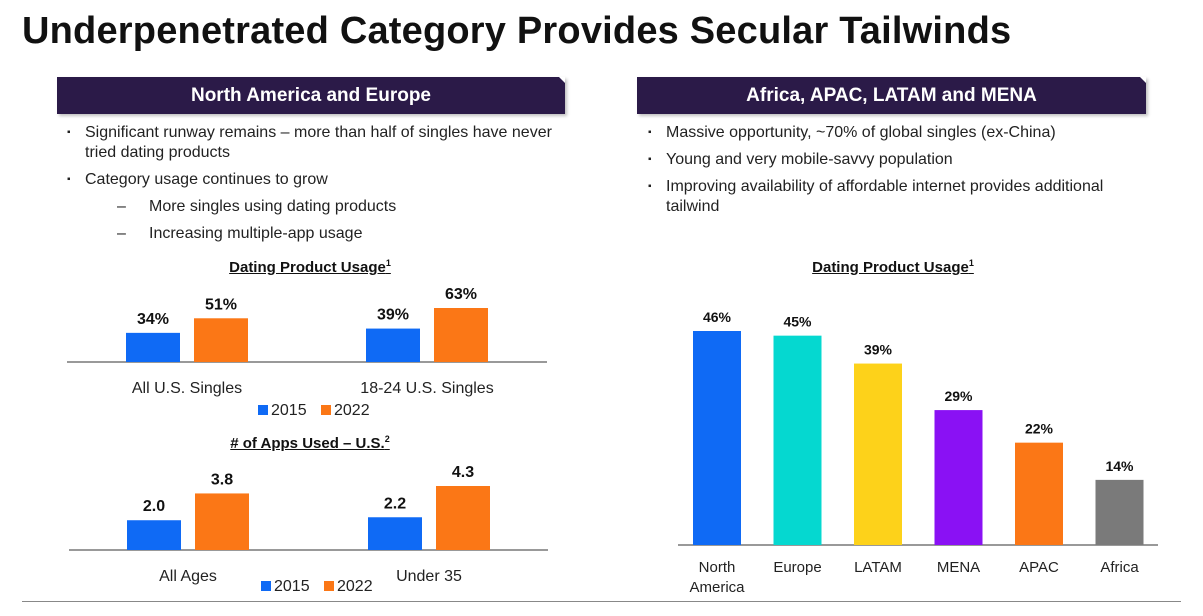  What do you see at coordinates (797, 322) in the screenshot?
I see `data-label: 45%` at bounding box center [797, 322].